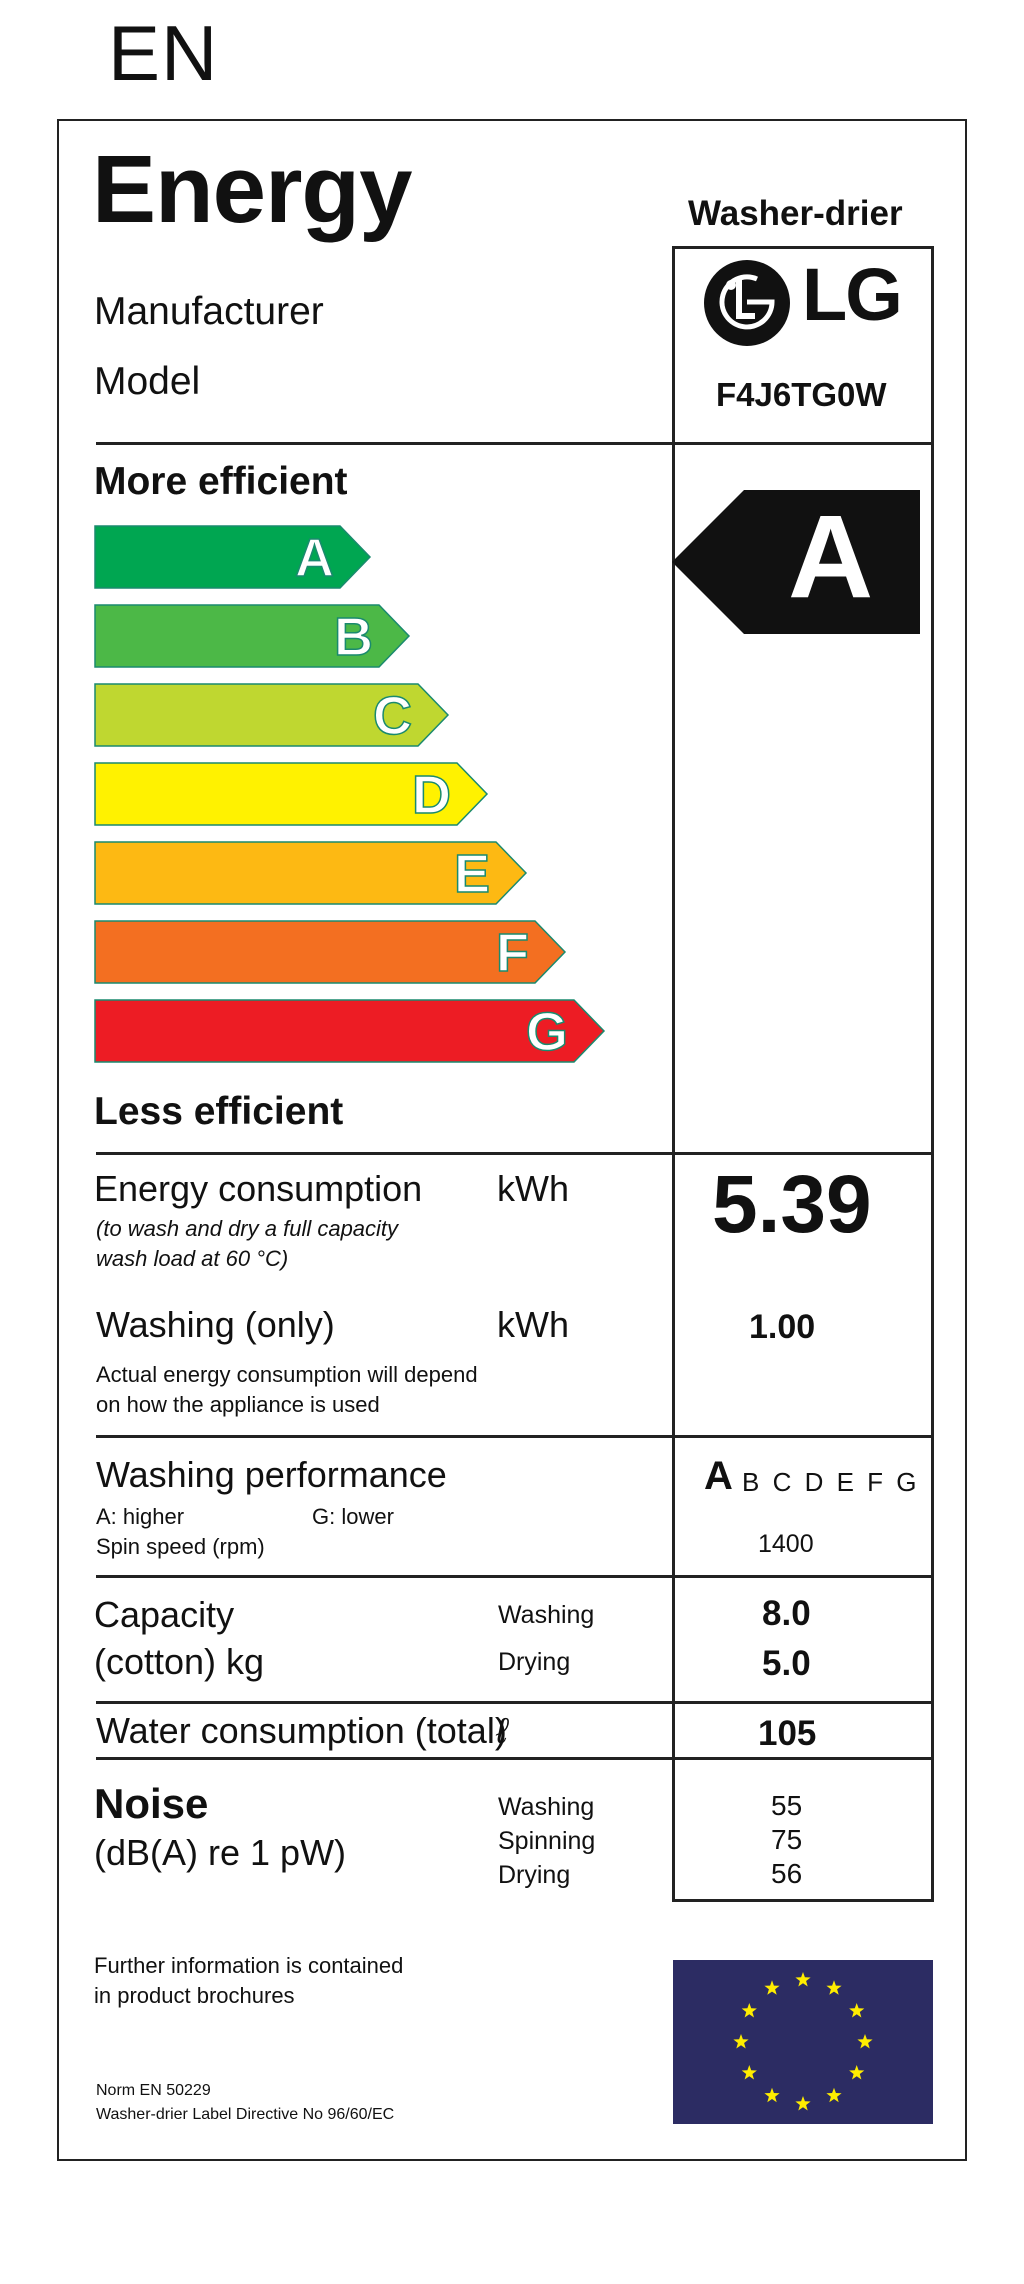 This screenshot has height=2284, width=1024. I want to click on further-info: Further information is contained, so click(249, 1965).